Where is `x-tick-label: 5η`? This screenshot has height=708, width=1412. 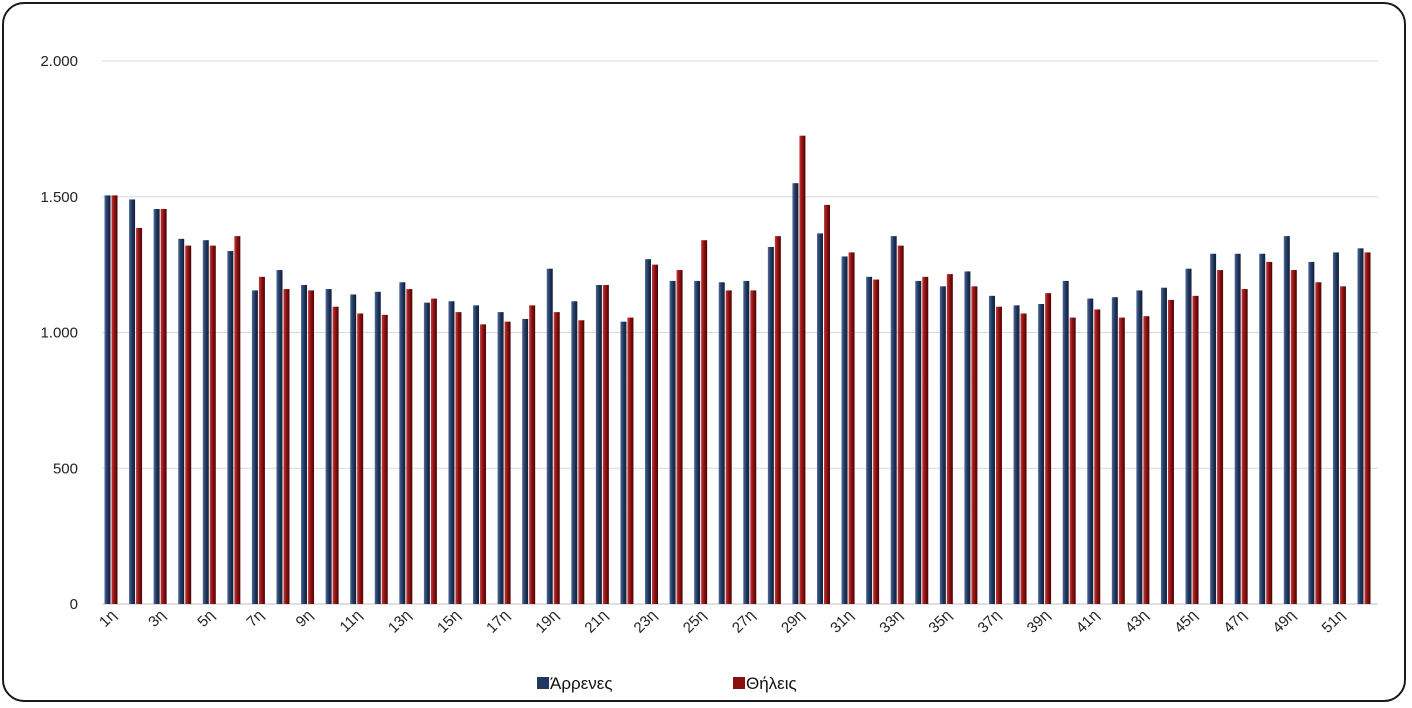 x-tick-label: 5η is located at coordinates (206, 619).